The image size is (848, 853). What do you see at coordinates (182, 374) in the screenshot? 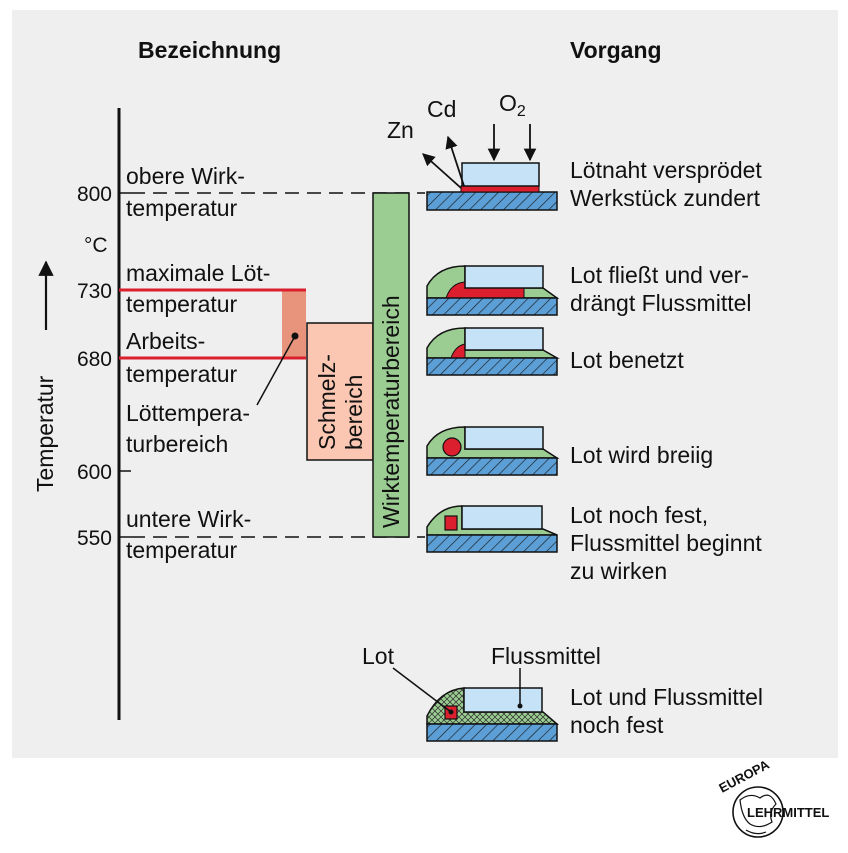
I see `label-arbeit-2: temperatur` at bounding box center [182, 374].